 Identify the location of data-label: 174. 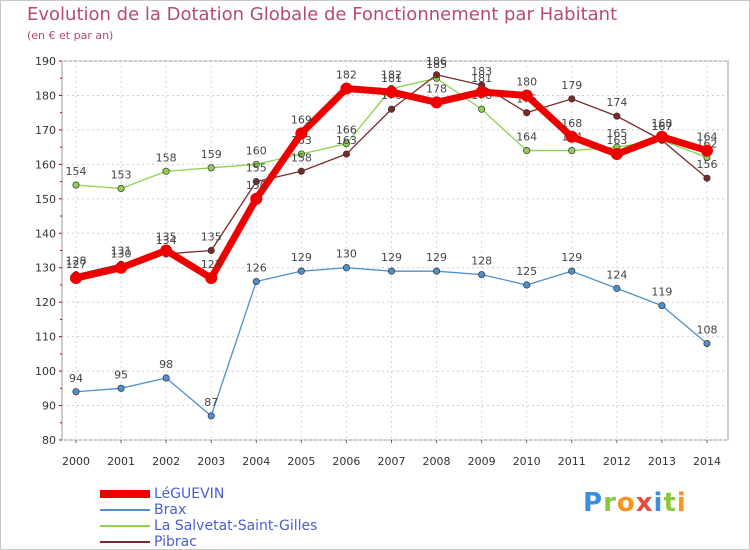
(616, 102).